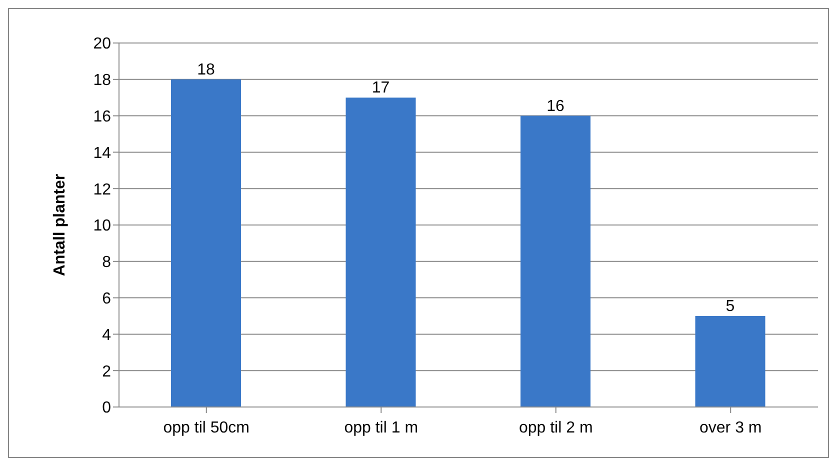 This screenshot has height=466, width=837. Describe the element at coordinates (107, 335) in the screenshot. I see `y-tick-label: 4` at that location.